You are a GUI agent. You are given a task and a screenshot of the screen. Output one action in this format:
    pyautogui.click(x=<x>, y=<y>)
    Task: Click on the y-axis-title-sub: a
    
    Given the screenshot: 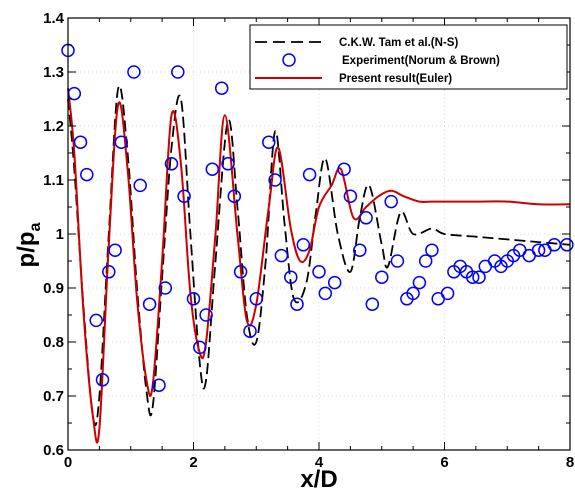 What is the action you would take?
    pyautogui.click(x=35, y=226)
    